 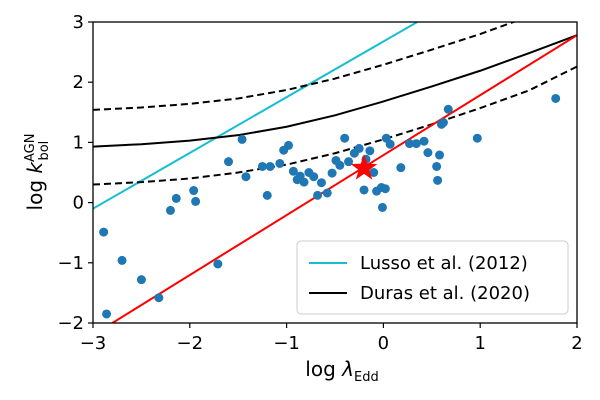 I want to click on y-tick-label: −2, so click(x=70, y=323).